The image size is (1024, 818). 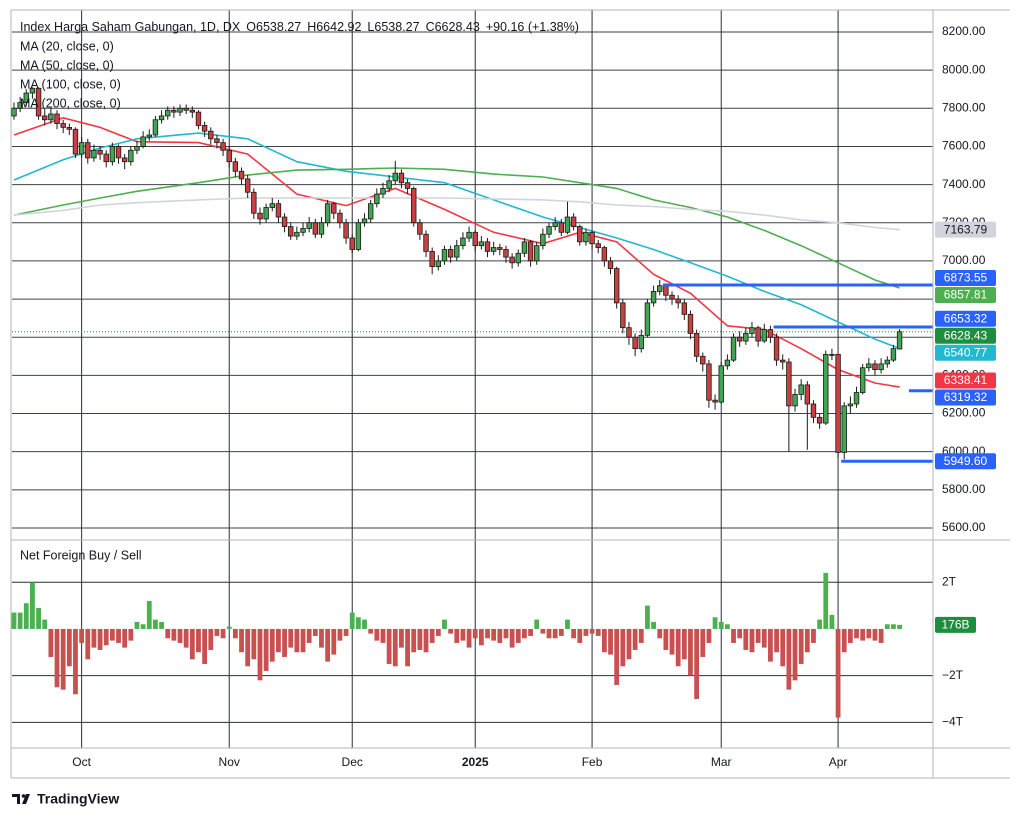 I want to click on ohlc-value: 6538.27, so click(x=396, y=27).